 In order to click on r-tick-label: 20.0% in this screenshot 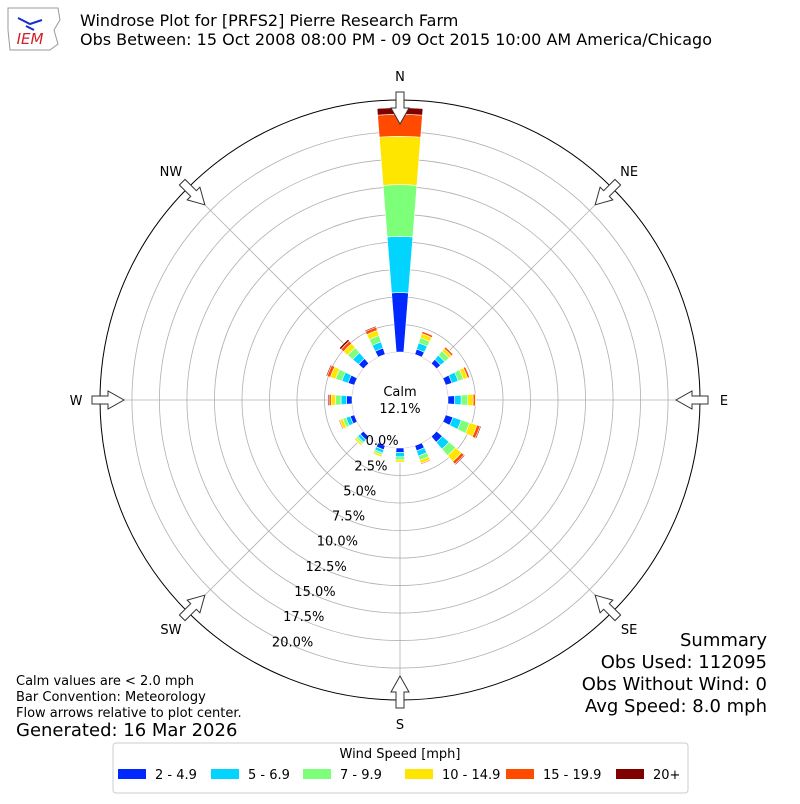, I will do `click(292, 642)`.